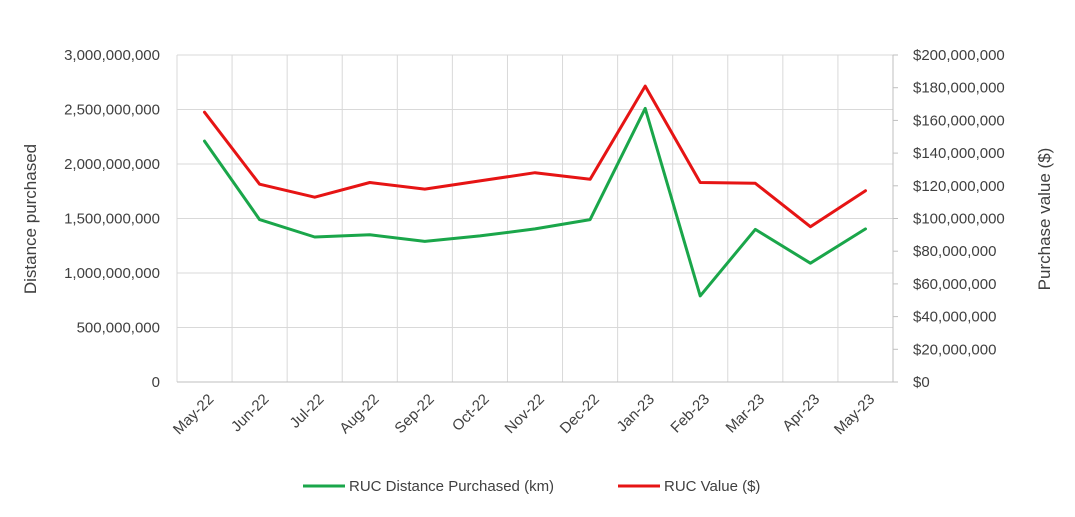 Image resolution: width=1075 pixels, height=517 pixels. Describe the element at coordinates (250, 413) in the screenshot. I see `x-tick-label: Jun-22` at that location.